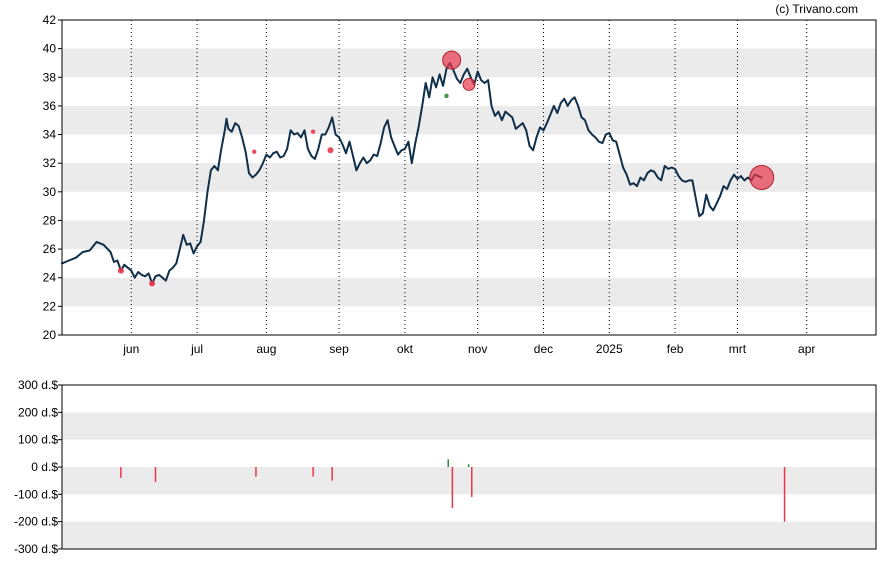 The width and height of the screenshot is (888, 565). I want to click on dividend-y-tick-label: -100 d.$, so click(36, 494).